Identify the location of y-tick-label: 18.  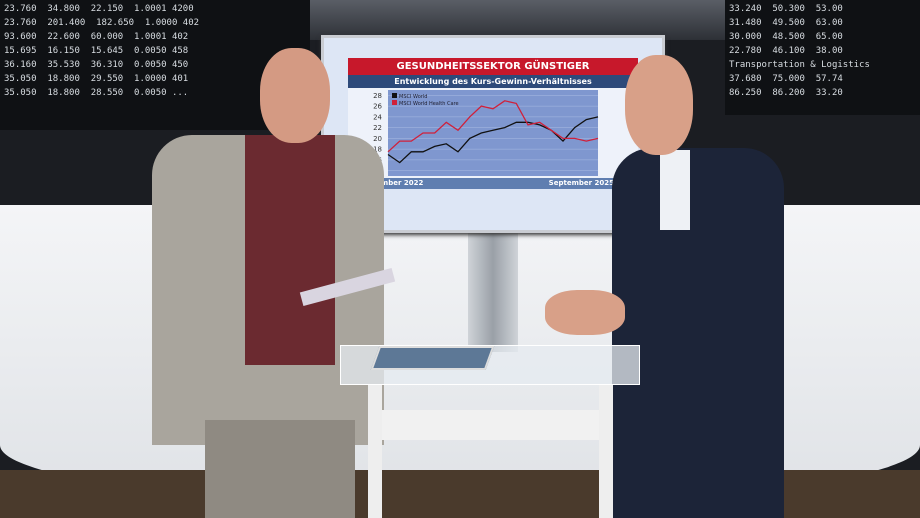
(377, 150).